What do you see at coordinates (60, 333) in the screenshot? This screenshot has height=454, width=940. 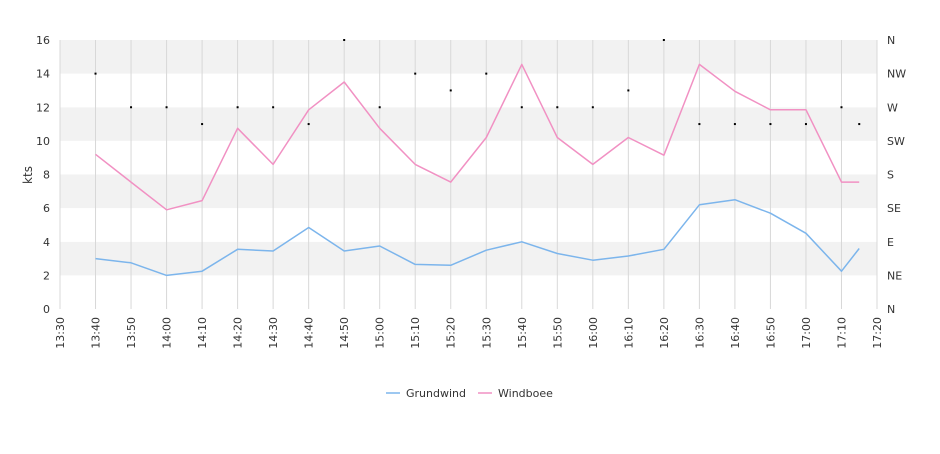 I see `x-tick-label: 13:30` at bounding box center [60, 333].